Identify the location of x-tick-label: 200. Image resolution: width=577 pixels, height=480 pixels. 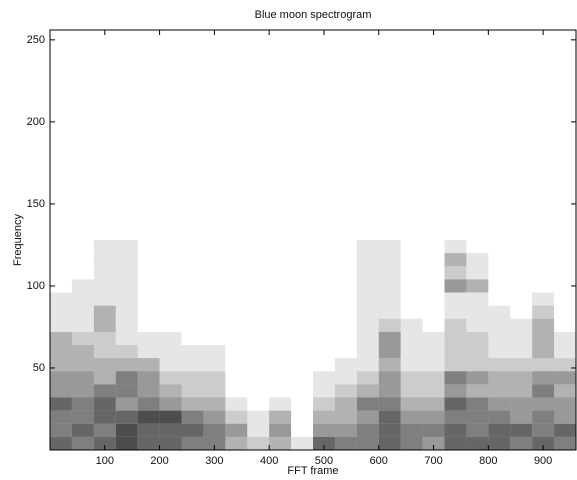
(159, 461).